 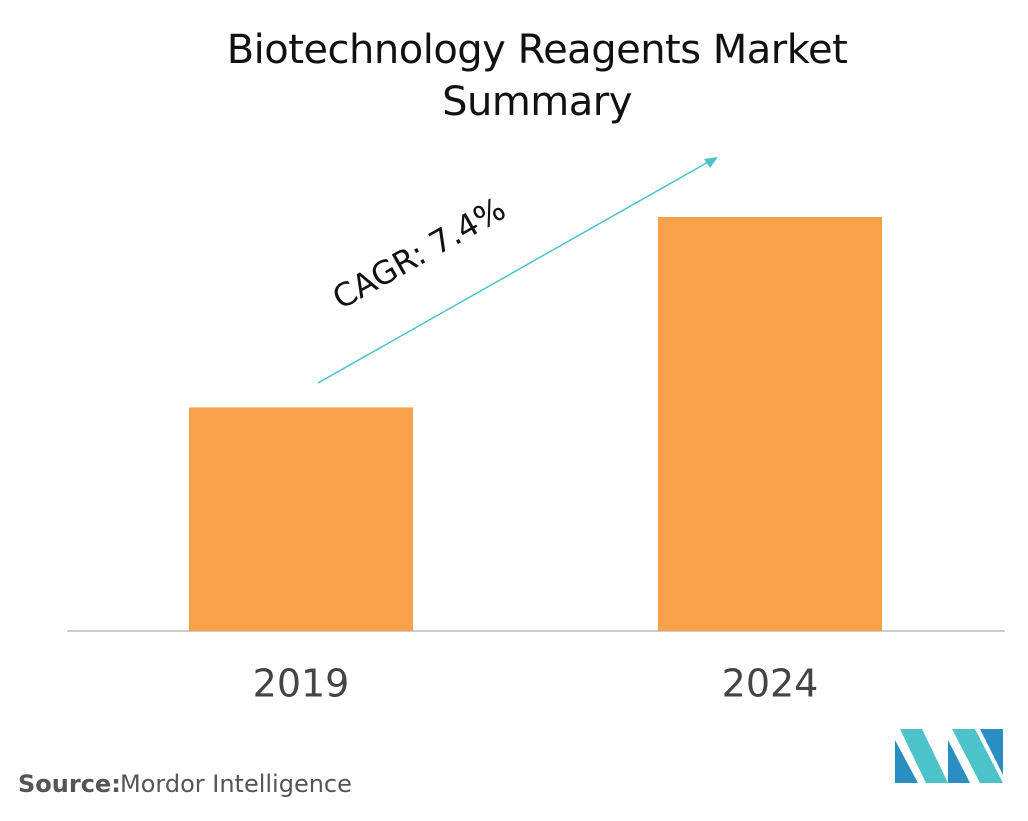 I want to click on cagr-arrow, so click(x=514, y=272).